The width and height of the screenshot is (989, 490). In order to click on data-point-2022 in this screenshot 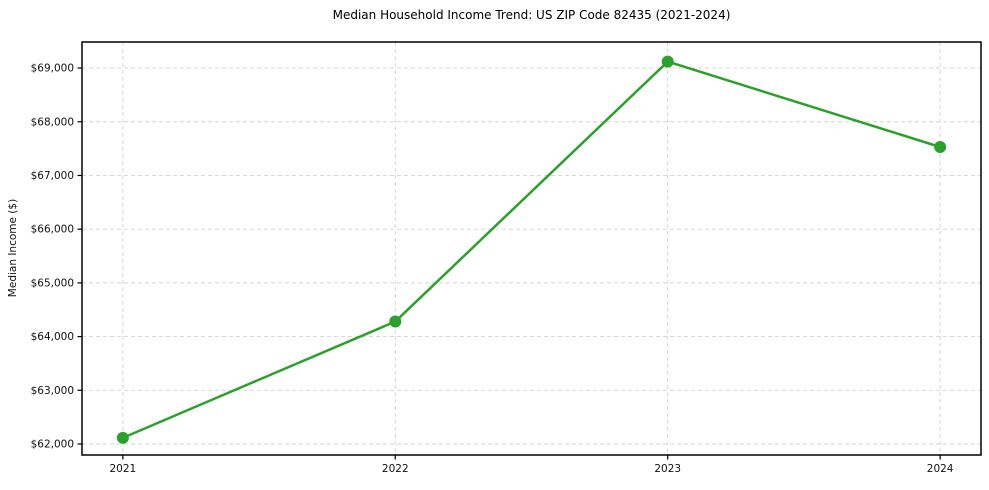, I will do `click(395, 321)`.